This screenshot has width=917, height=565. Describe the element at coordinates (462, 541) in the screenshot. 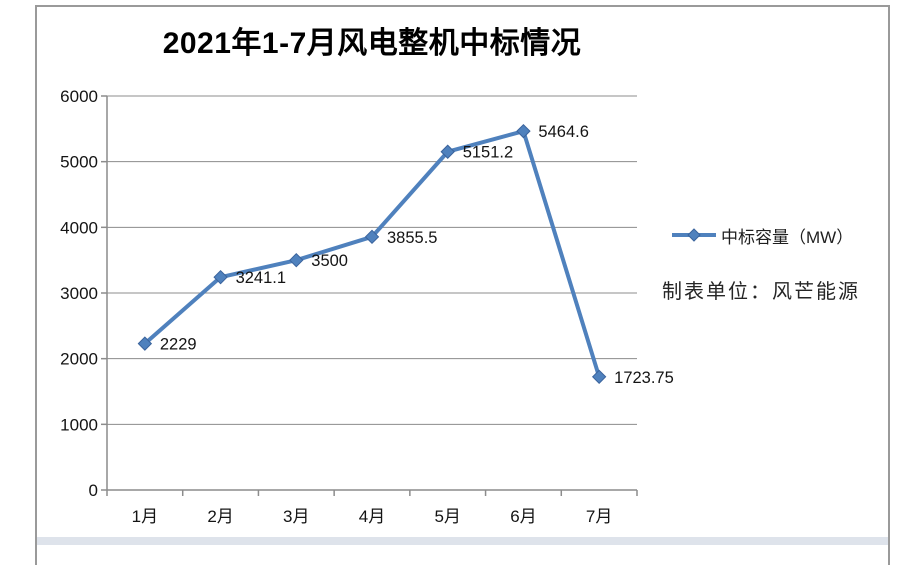

I see `bottom-strip` at that location.